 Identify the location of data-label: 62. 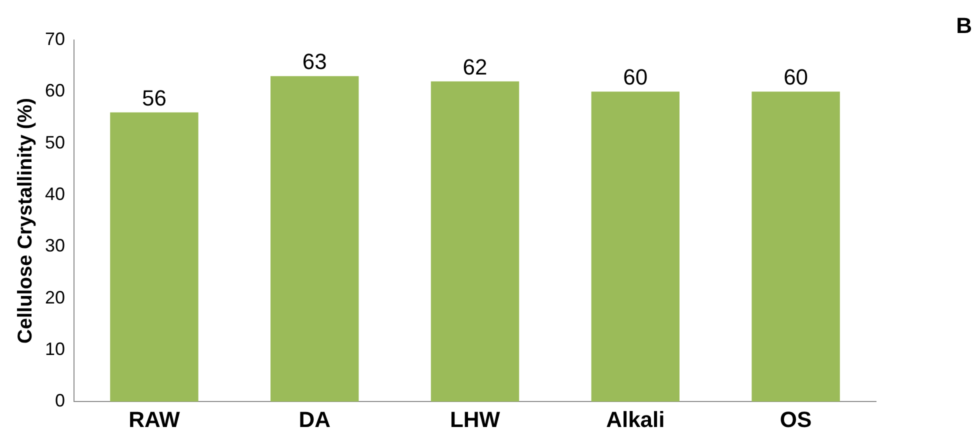
(475, 67).